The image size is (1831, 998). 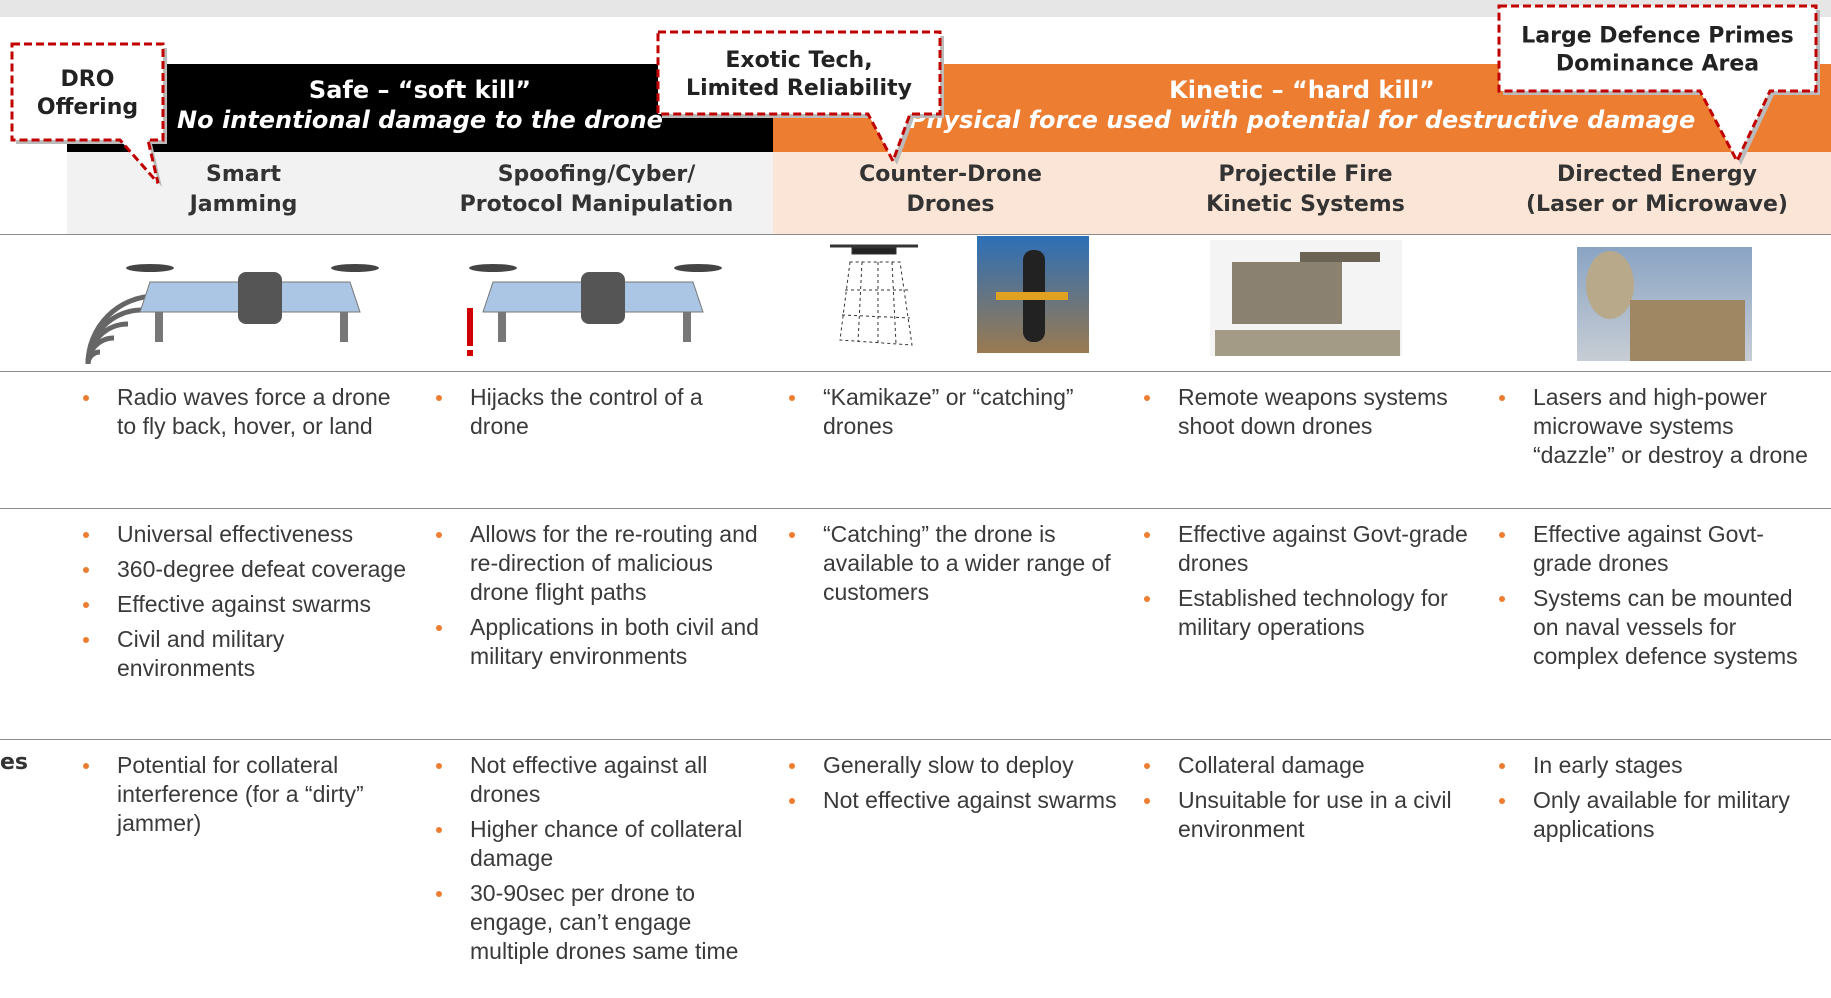 What do you see at coordinates (950, 190) in the screenshot?
I see `column-title: Counter-Drone Drones` at bounding box center [950, 190].